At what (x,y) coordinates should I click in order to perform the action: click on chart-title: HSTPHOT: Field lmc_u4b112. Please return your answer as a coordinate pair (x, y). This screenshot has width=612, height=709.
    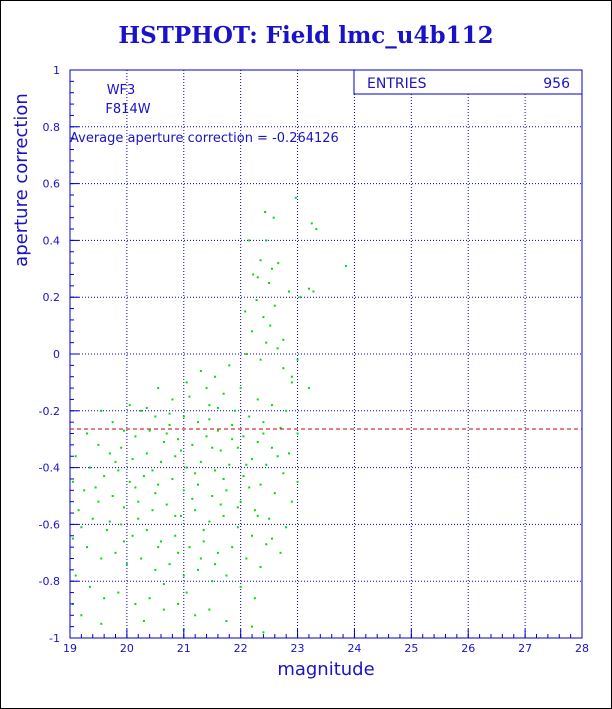
    Looking at the image, I should click on (306, 35).